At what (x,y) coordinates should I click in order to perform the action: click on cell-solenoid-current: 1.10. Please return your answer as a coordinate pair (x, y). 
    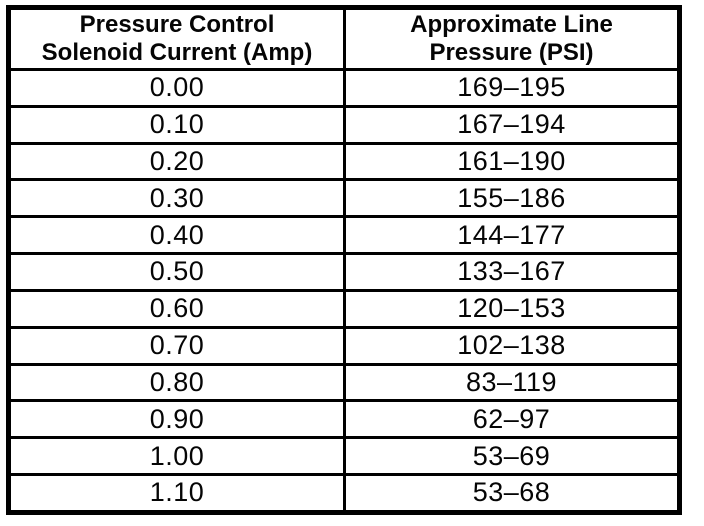
    Looking at the image, I should click on (176, 493).